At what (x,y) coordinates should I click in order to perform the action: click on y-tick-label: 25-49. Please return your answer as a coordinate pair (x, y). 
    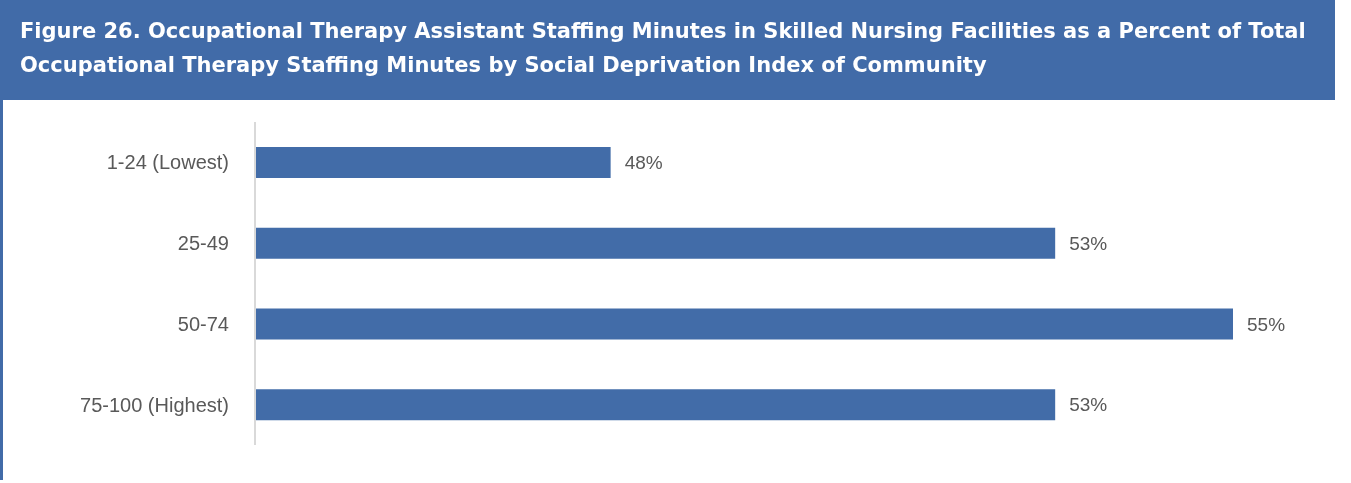
    Looking at the image, I should click on (203, 243).